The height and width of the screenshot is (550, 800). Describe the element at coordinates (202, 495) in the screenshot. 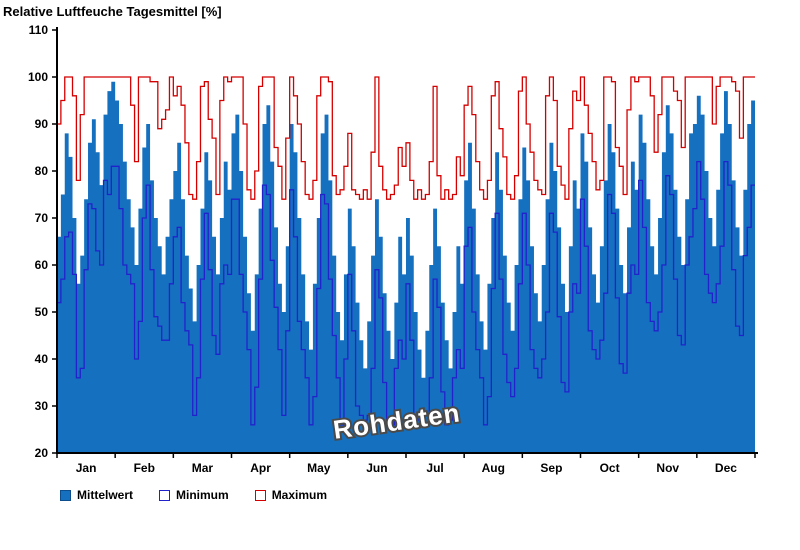

I see `legend-label-minimum: Minimum` at that location.